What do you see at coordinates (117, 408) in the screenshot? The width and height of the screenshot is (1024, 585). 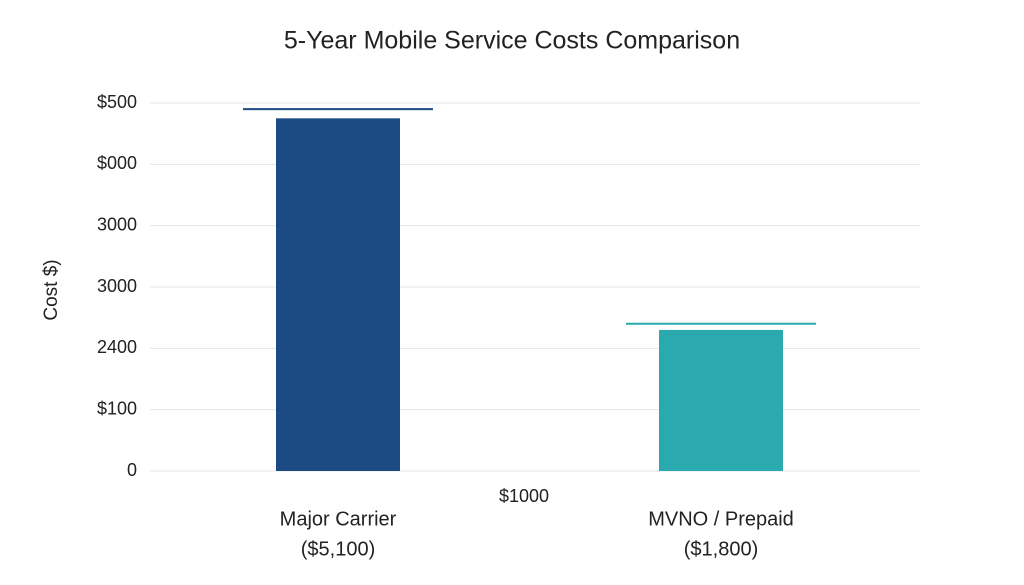 I see `y-tick-label: $100` at bounding box center [117, 408].